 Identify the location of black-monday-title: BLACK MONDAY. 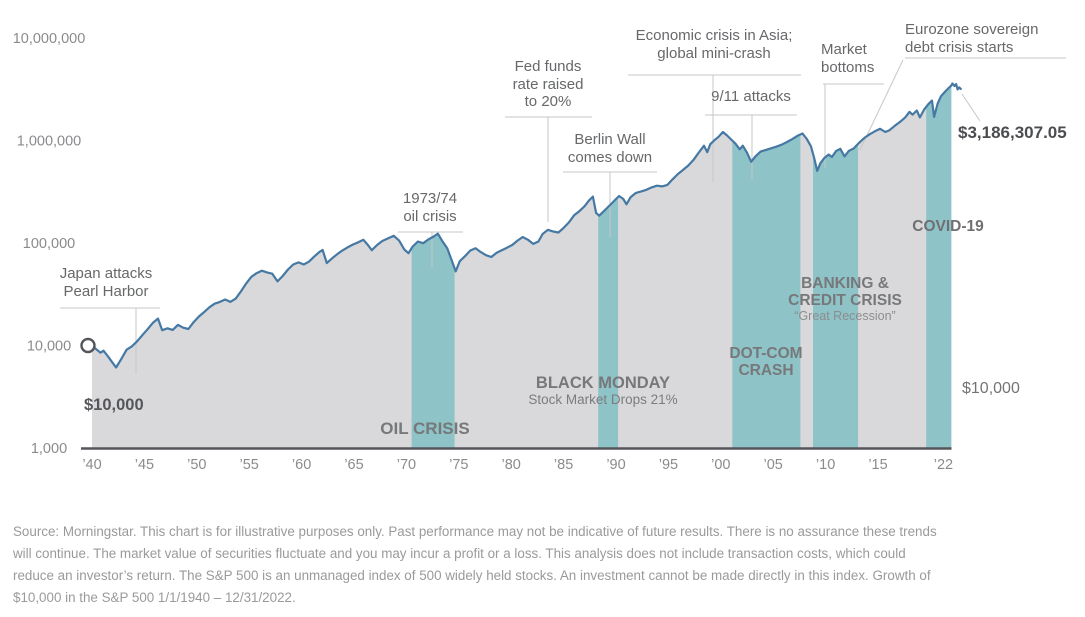
(603, 383).